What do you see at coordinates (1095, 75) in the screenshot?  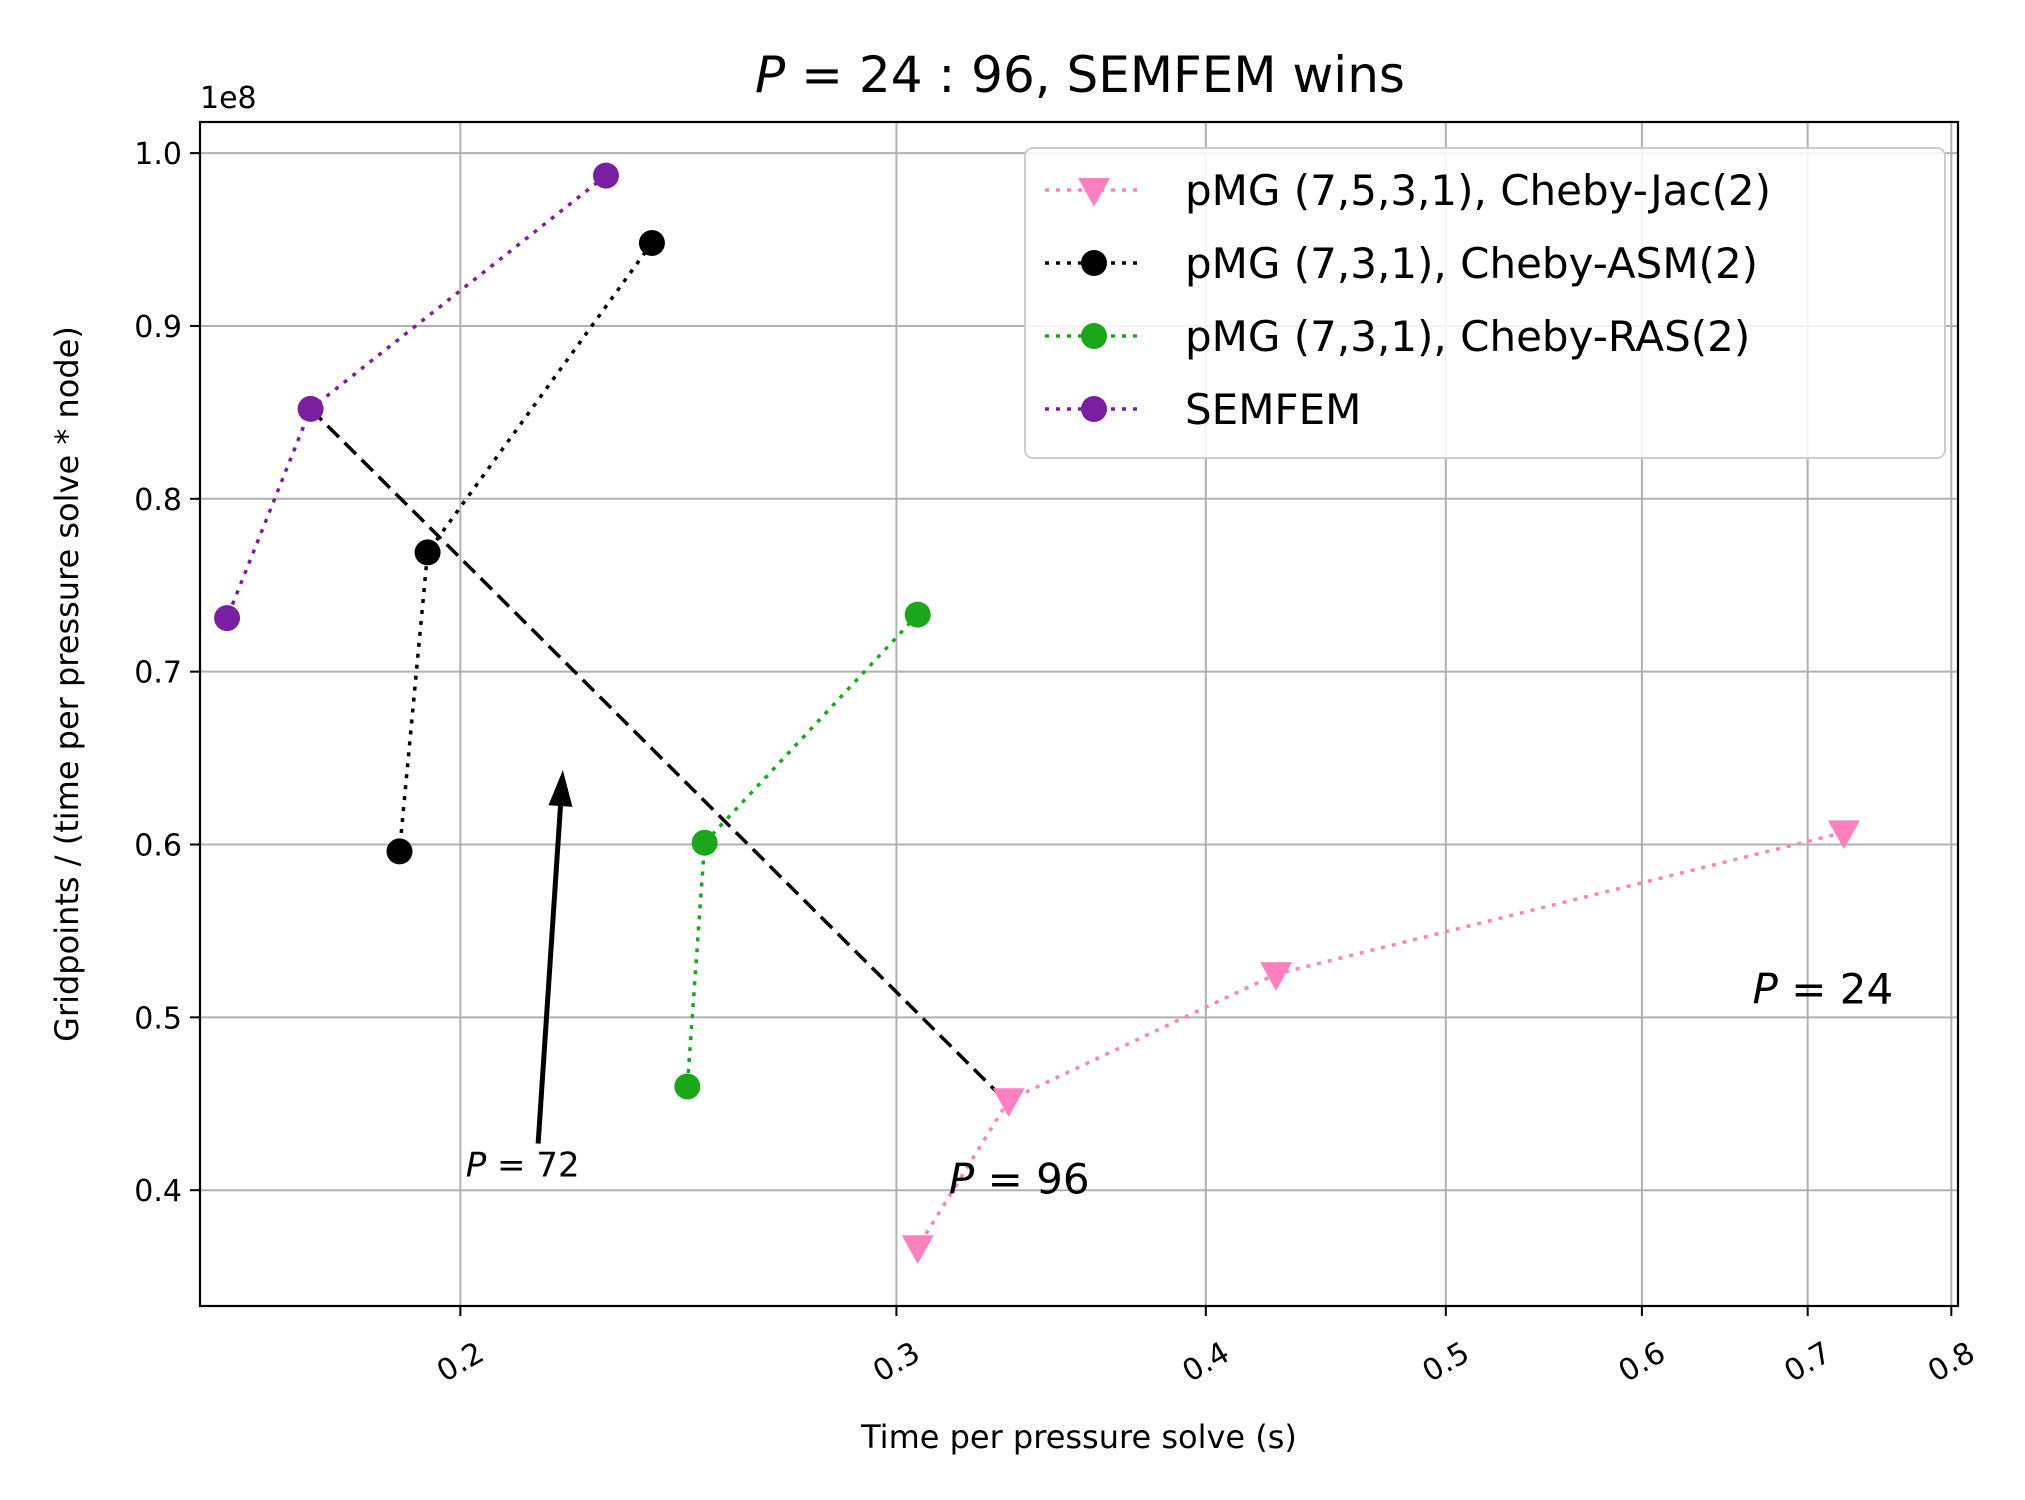 I see `title-rest: = 24 : 96, SEMFEM wins` at bounding box center [1095, 75].